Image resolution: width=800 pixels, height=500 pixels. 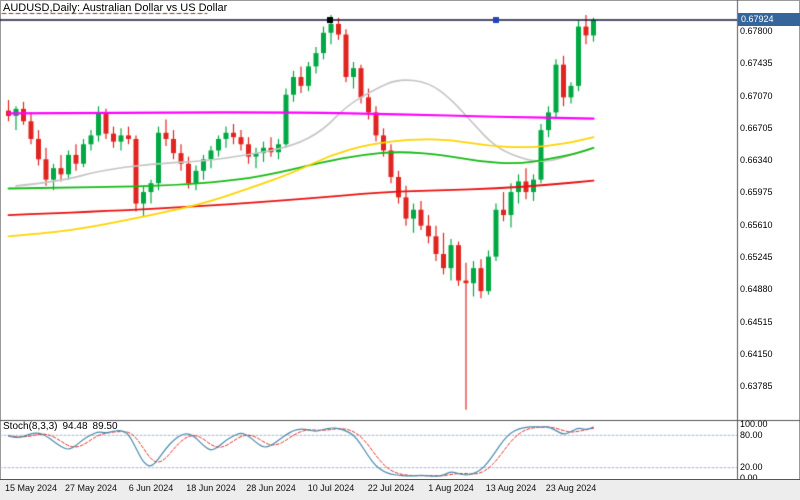 I want to click on current-price-tag: 0.67924, so click(x=769, y=20).